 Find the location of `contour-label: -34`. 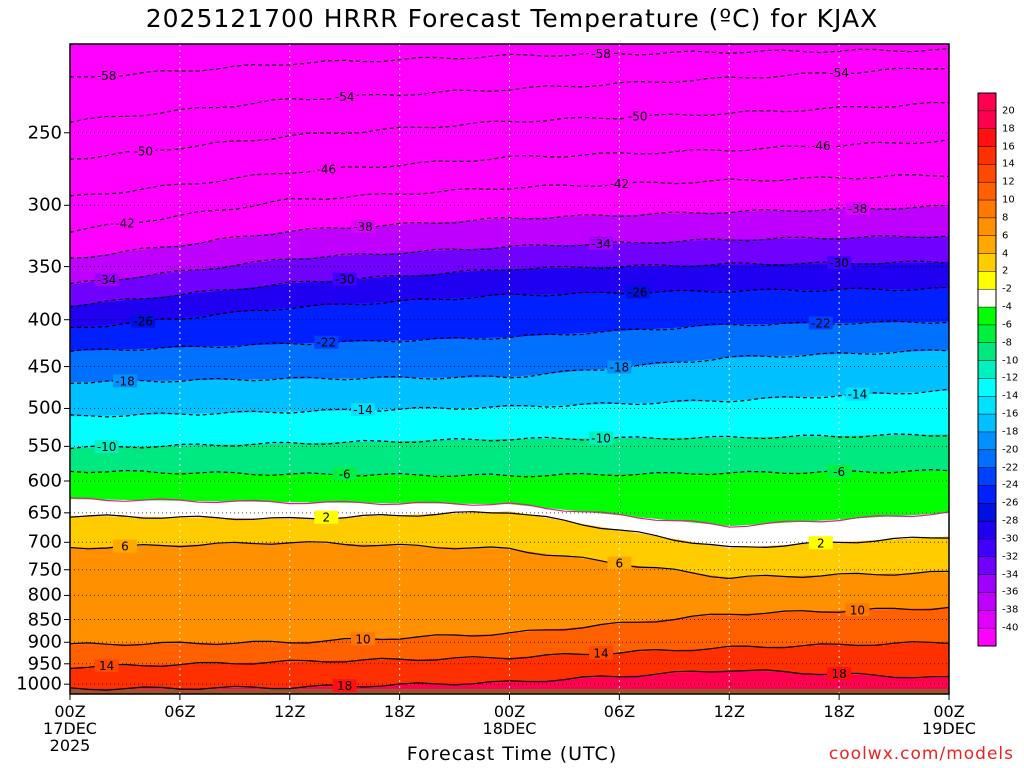

contour-label: -34 is located at coordinates (107, 280).